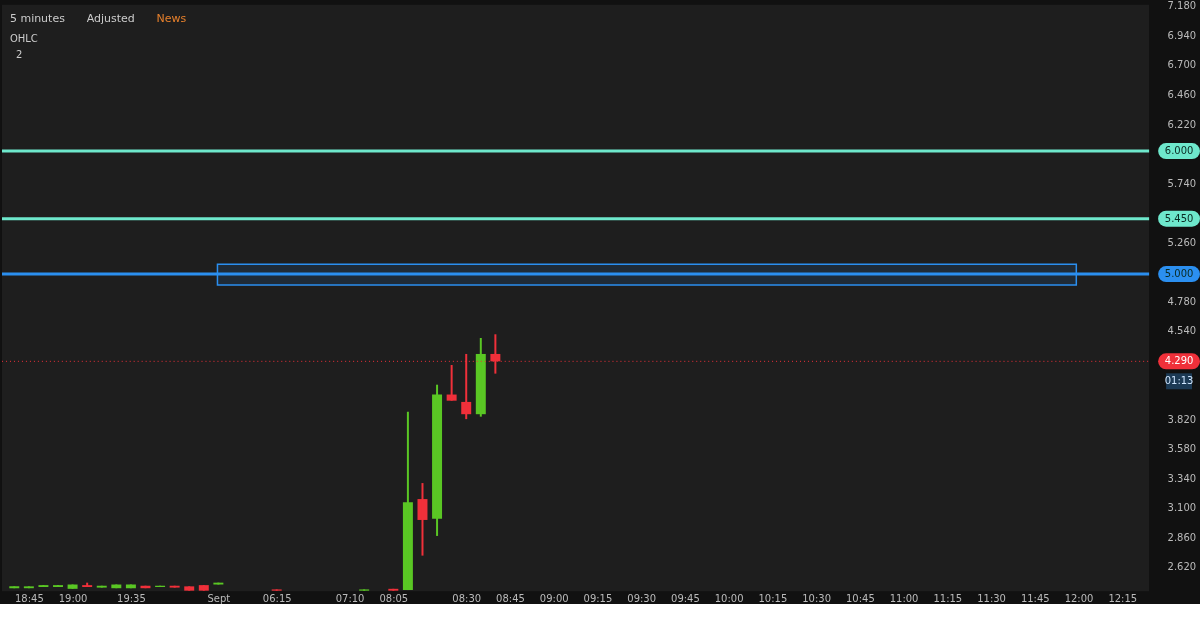 The width and height of the screenshot is (1200, 625). Describe the element at coordinates (991, 598) in the screenshot. I see `x-tick-label: 11:30` at that location.